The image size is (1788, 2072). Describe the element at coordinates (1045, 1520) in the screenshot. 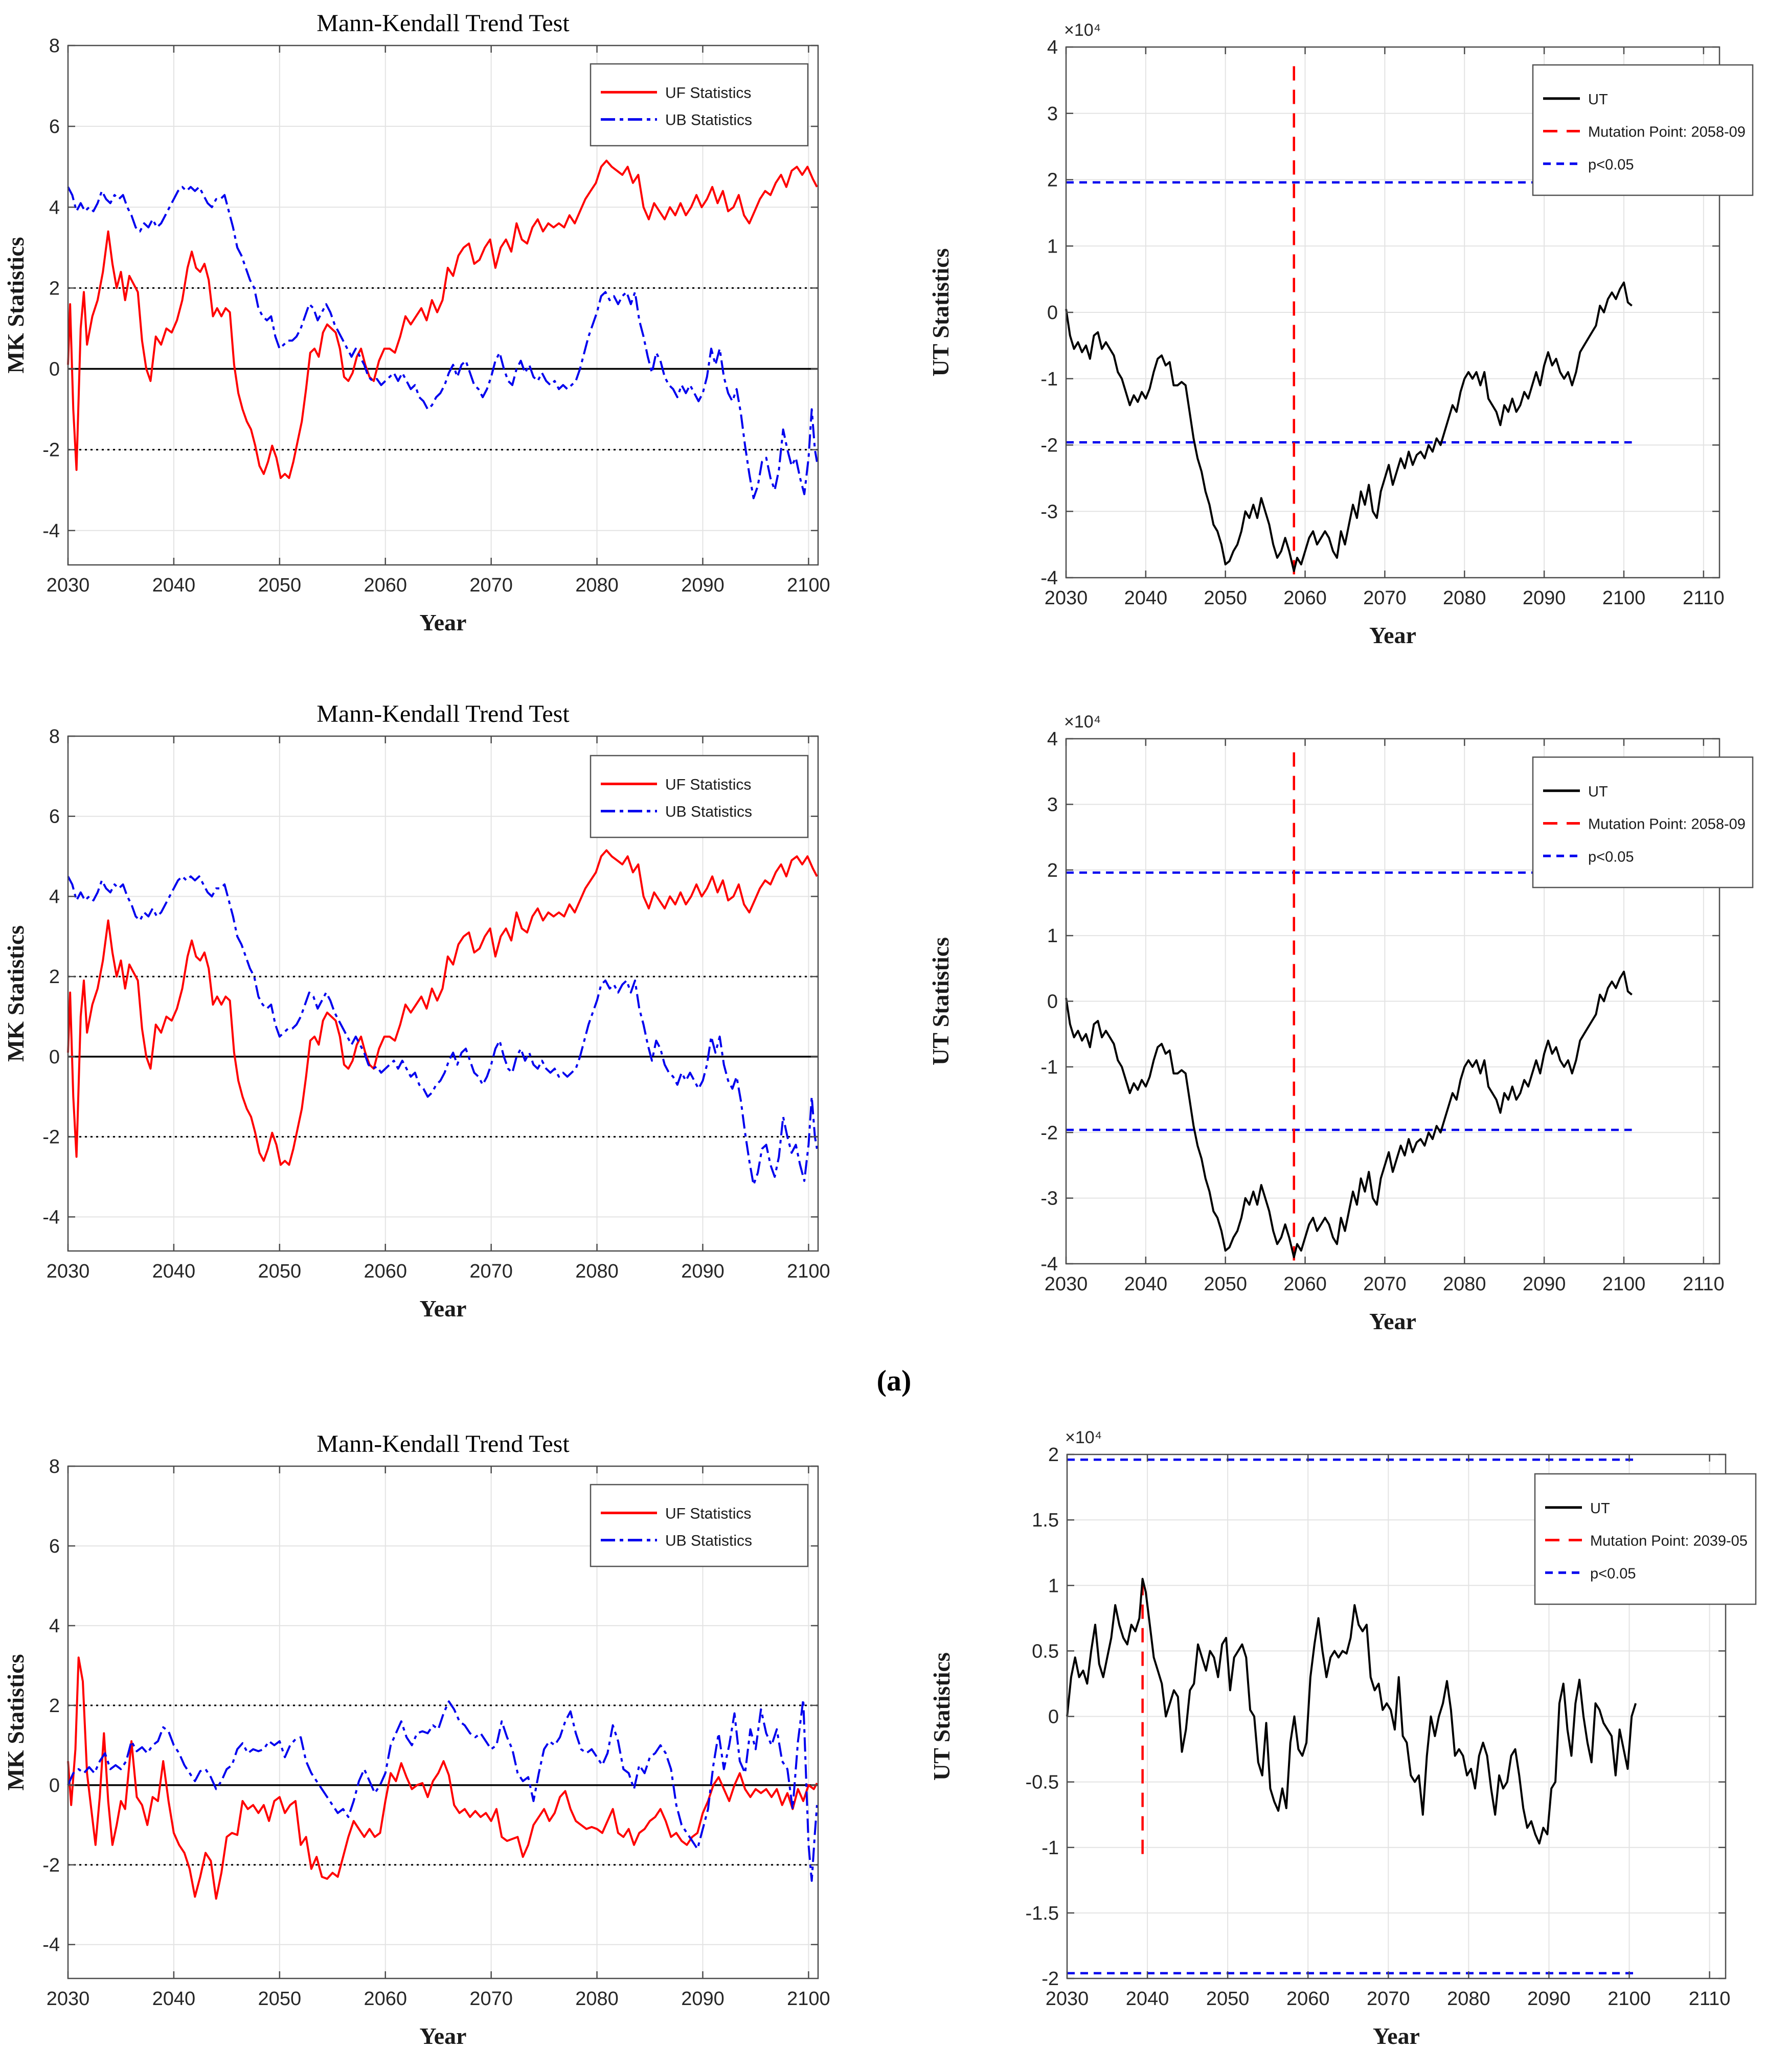

I see `y-tick-label: 1.5` at that location.